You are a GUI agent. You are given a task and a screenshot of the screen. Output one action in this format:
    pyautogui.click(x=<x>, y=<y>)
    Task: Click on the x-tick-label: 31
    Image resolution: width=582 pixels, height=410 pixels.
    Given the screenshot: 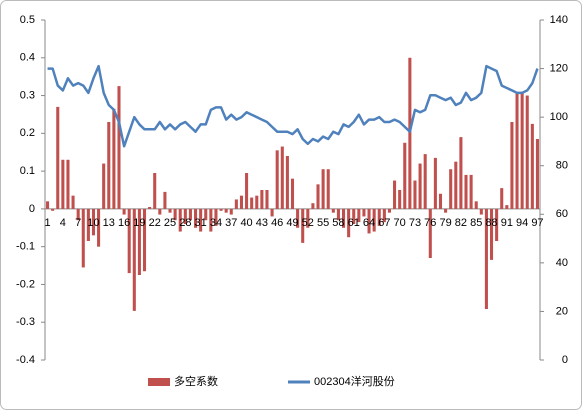 What is the action you would take?
    pyautogui.click(x=201, y=223)
    